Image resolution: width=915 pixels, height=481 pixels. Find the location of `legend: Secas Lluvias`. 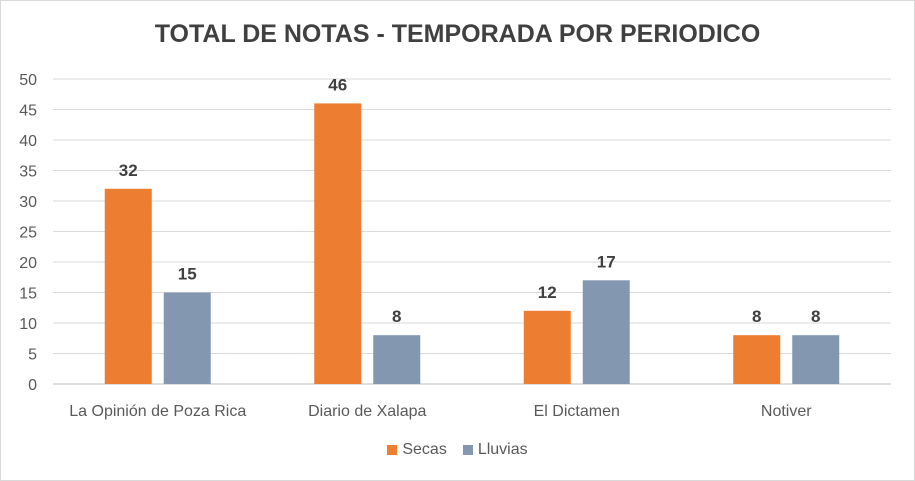

legend: Secas Lluvias is located at coordinates (457, 450).